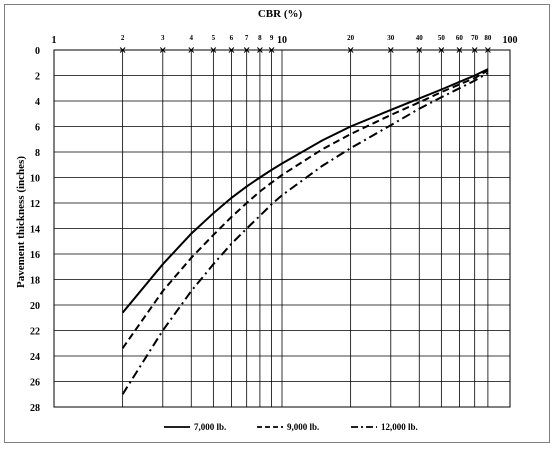  What do you see at coordinates (232, 38) in the screenshot?
I see `x-minor-label: 6` at bounding box center [232, 38].